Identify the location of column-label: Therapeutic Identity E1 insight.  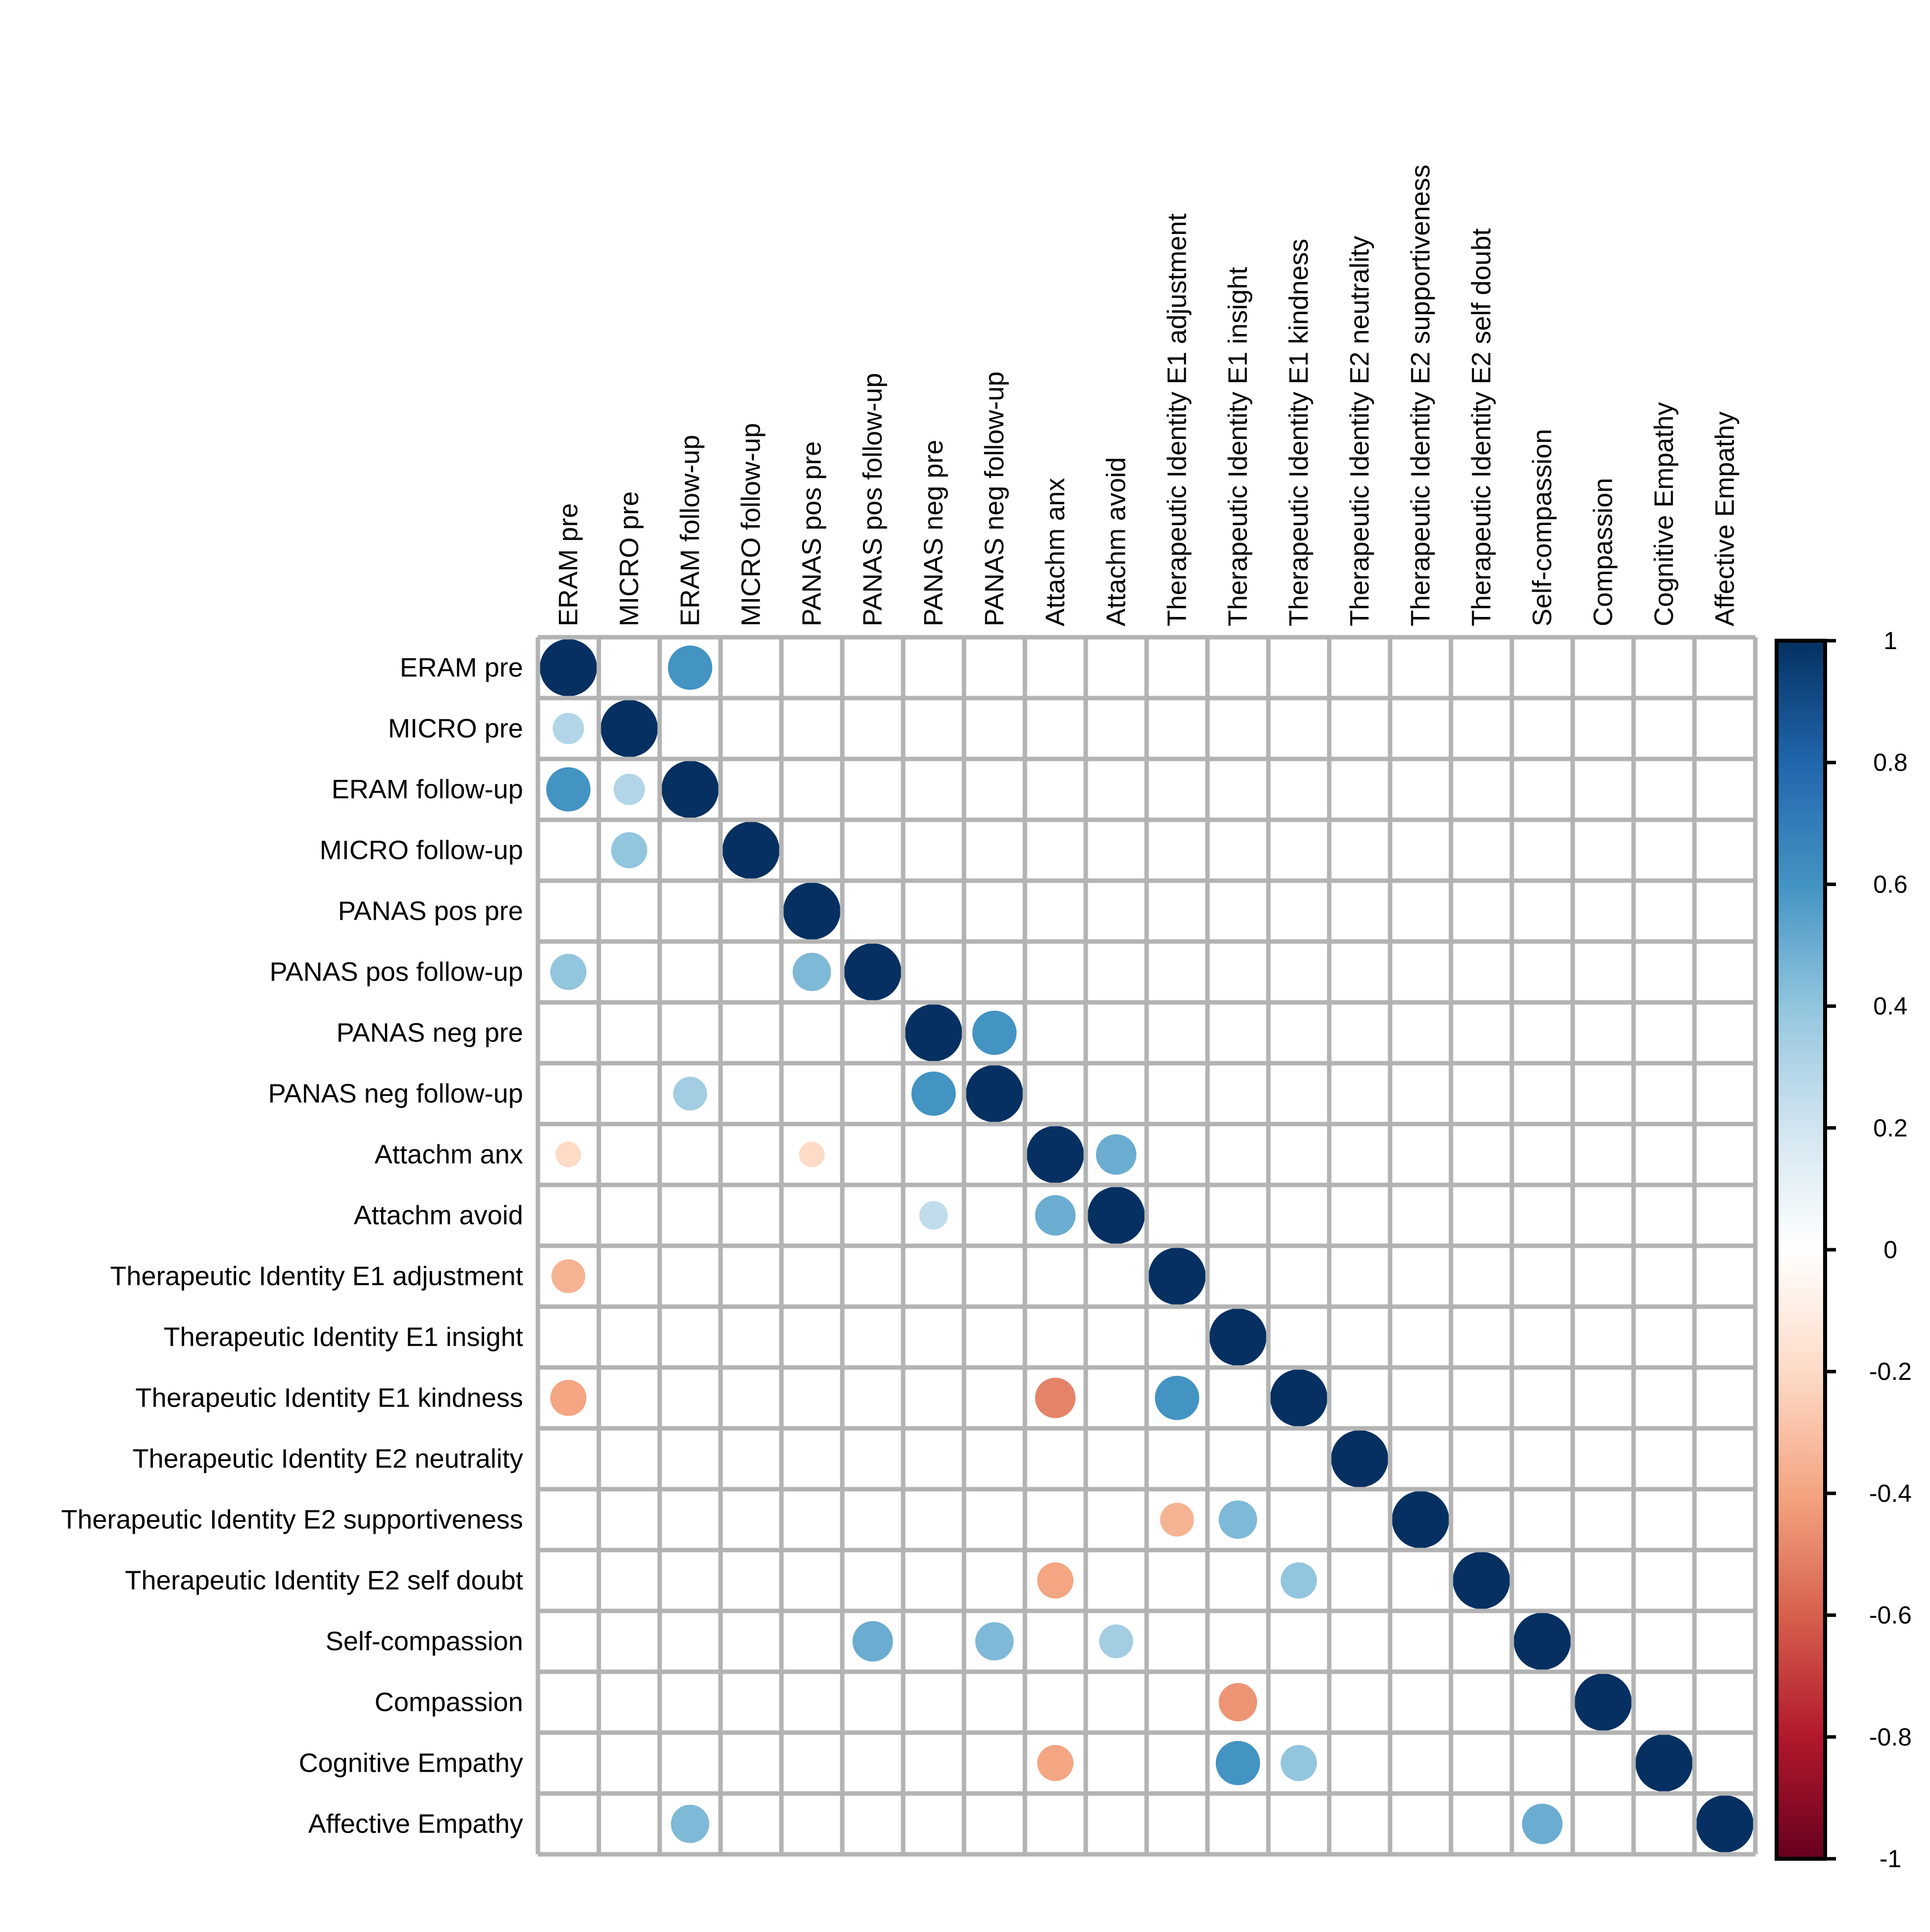
(1238, 446).